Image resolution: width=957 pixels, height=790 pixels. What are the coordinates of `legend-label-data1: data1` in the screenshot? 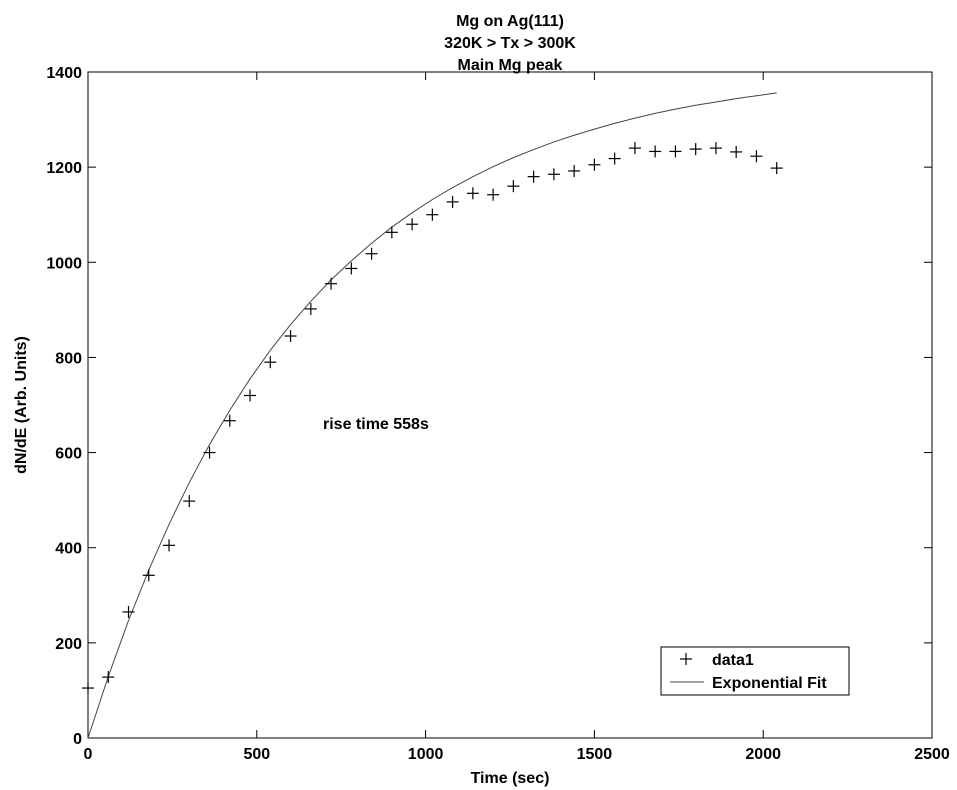 It's located at (733, 660).